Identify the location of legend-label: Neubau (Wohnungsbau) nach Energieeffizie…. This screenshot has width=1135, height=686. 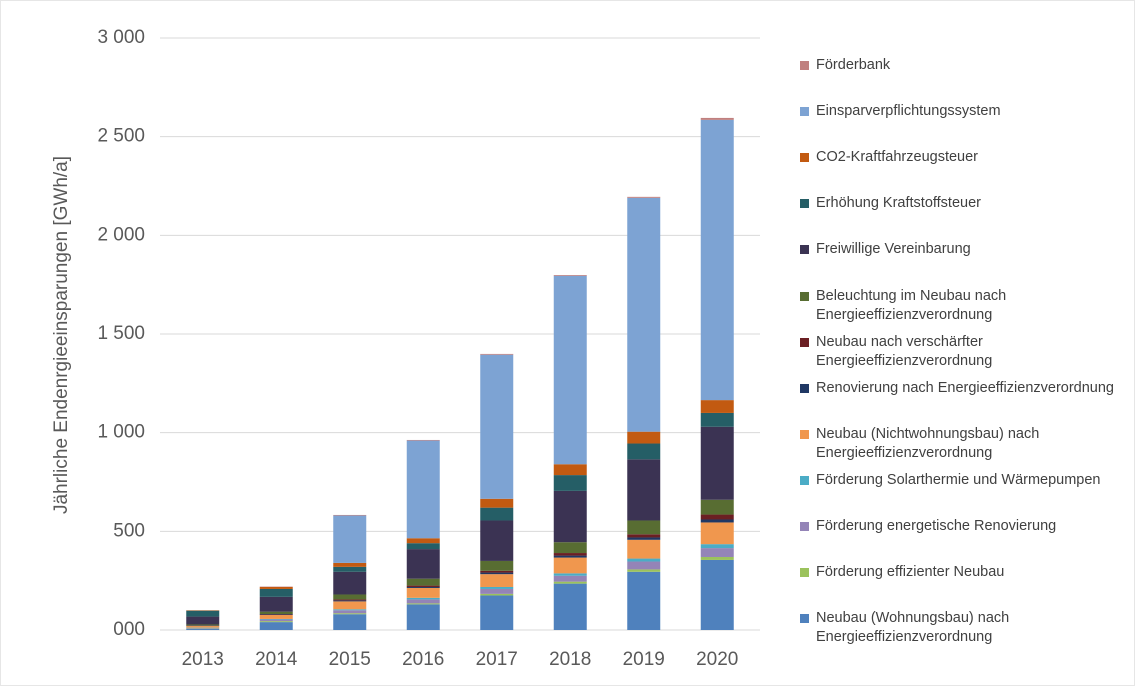
(913, 628).